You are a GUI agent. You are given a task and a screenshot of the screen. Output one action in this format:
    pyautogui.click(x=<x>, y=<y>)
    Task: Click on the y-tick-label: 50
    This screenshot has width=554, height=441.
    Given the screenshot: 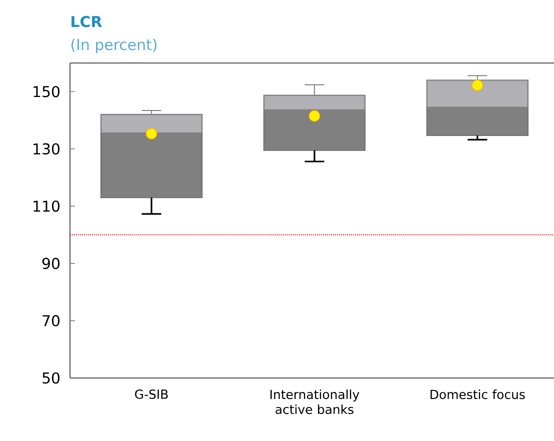 What is the action you would take?
    pyautogui.click(x=51, y=378)
    